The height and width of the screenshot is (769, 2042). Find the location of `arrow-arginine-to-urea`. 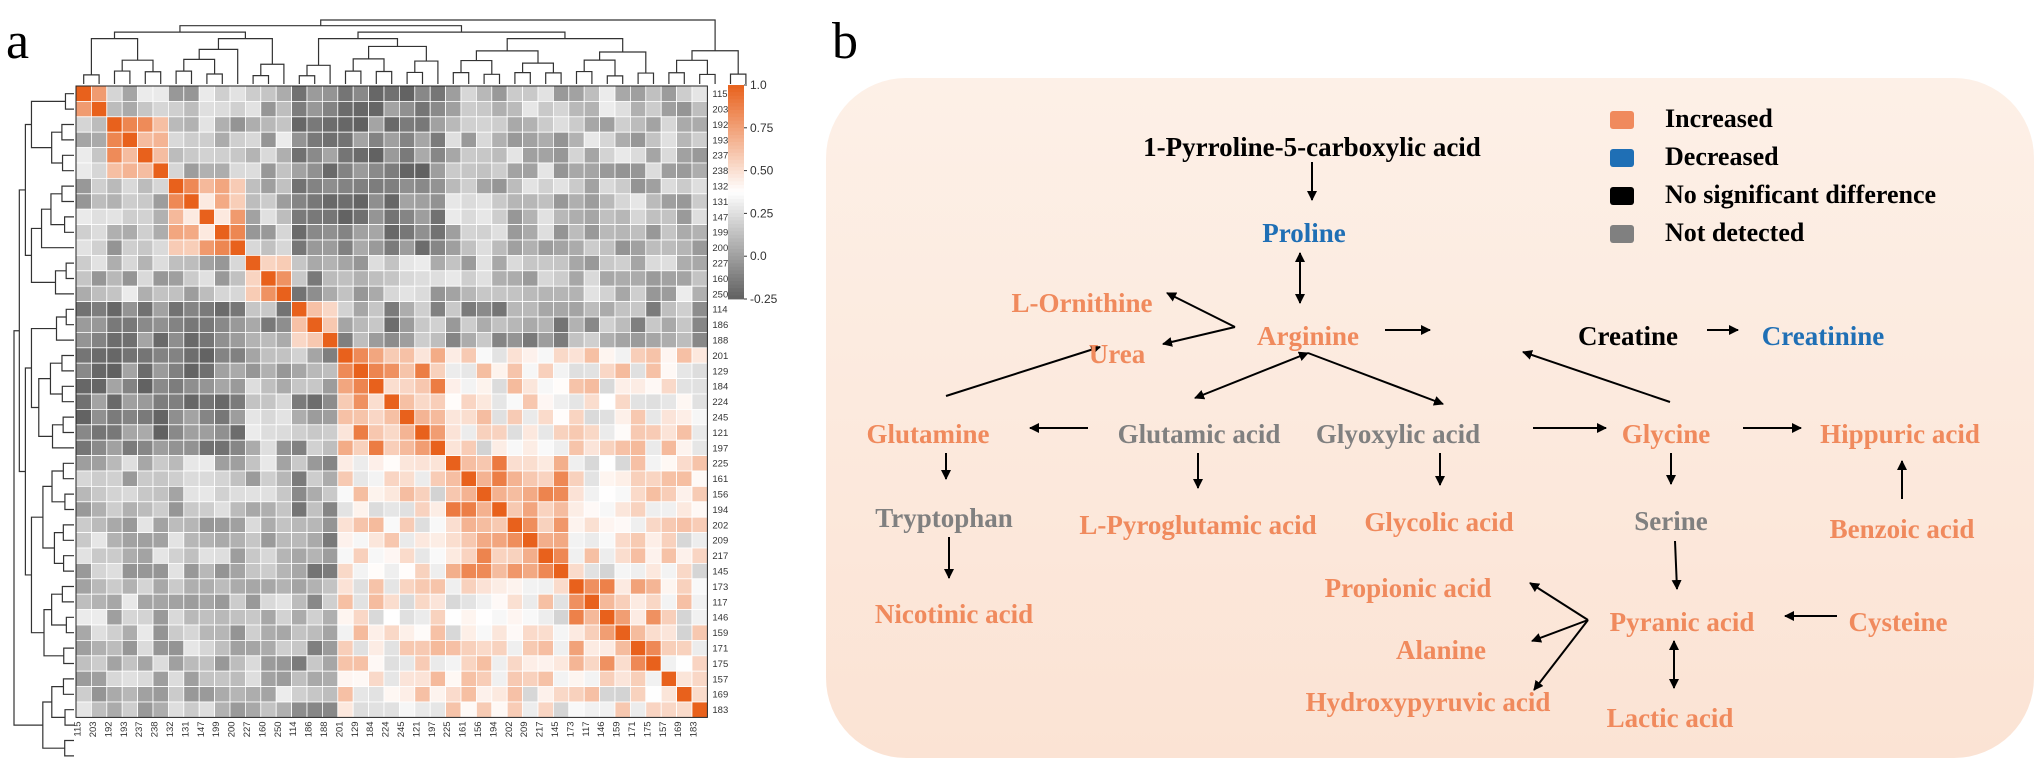

arrow-arginine-to-urea is located at coordinates (1199, 336).